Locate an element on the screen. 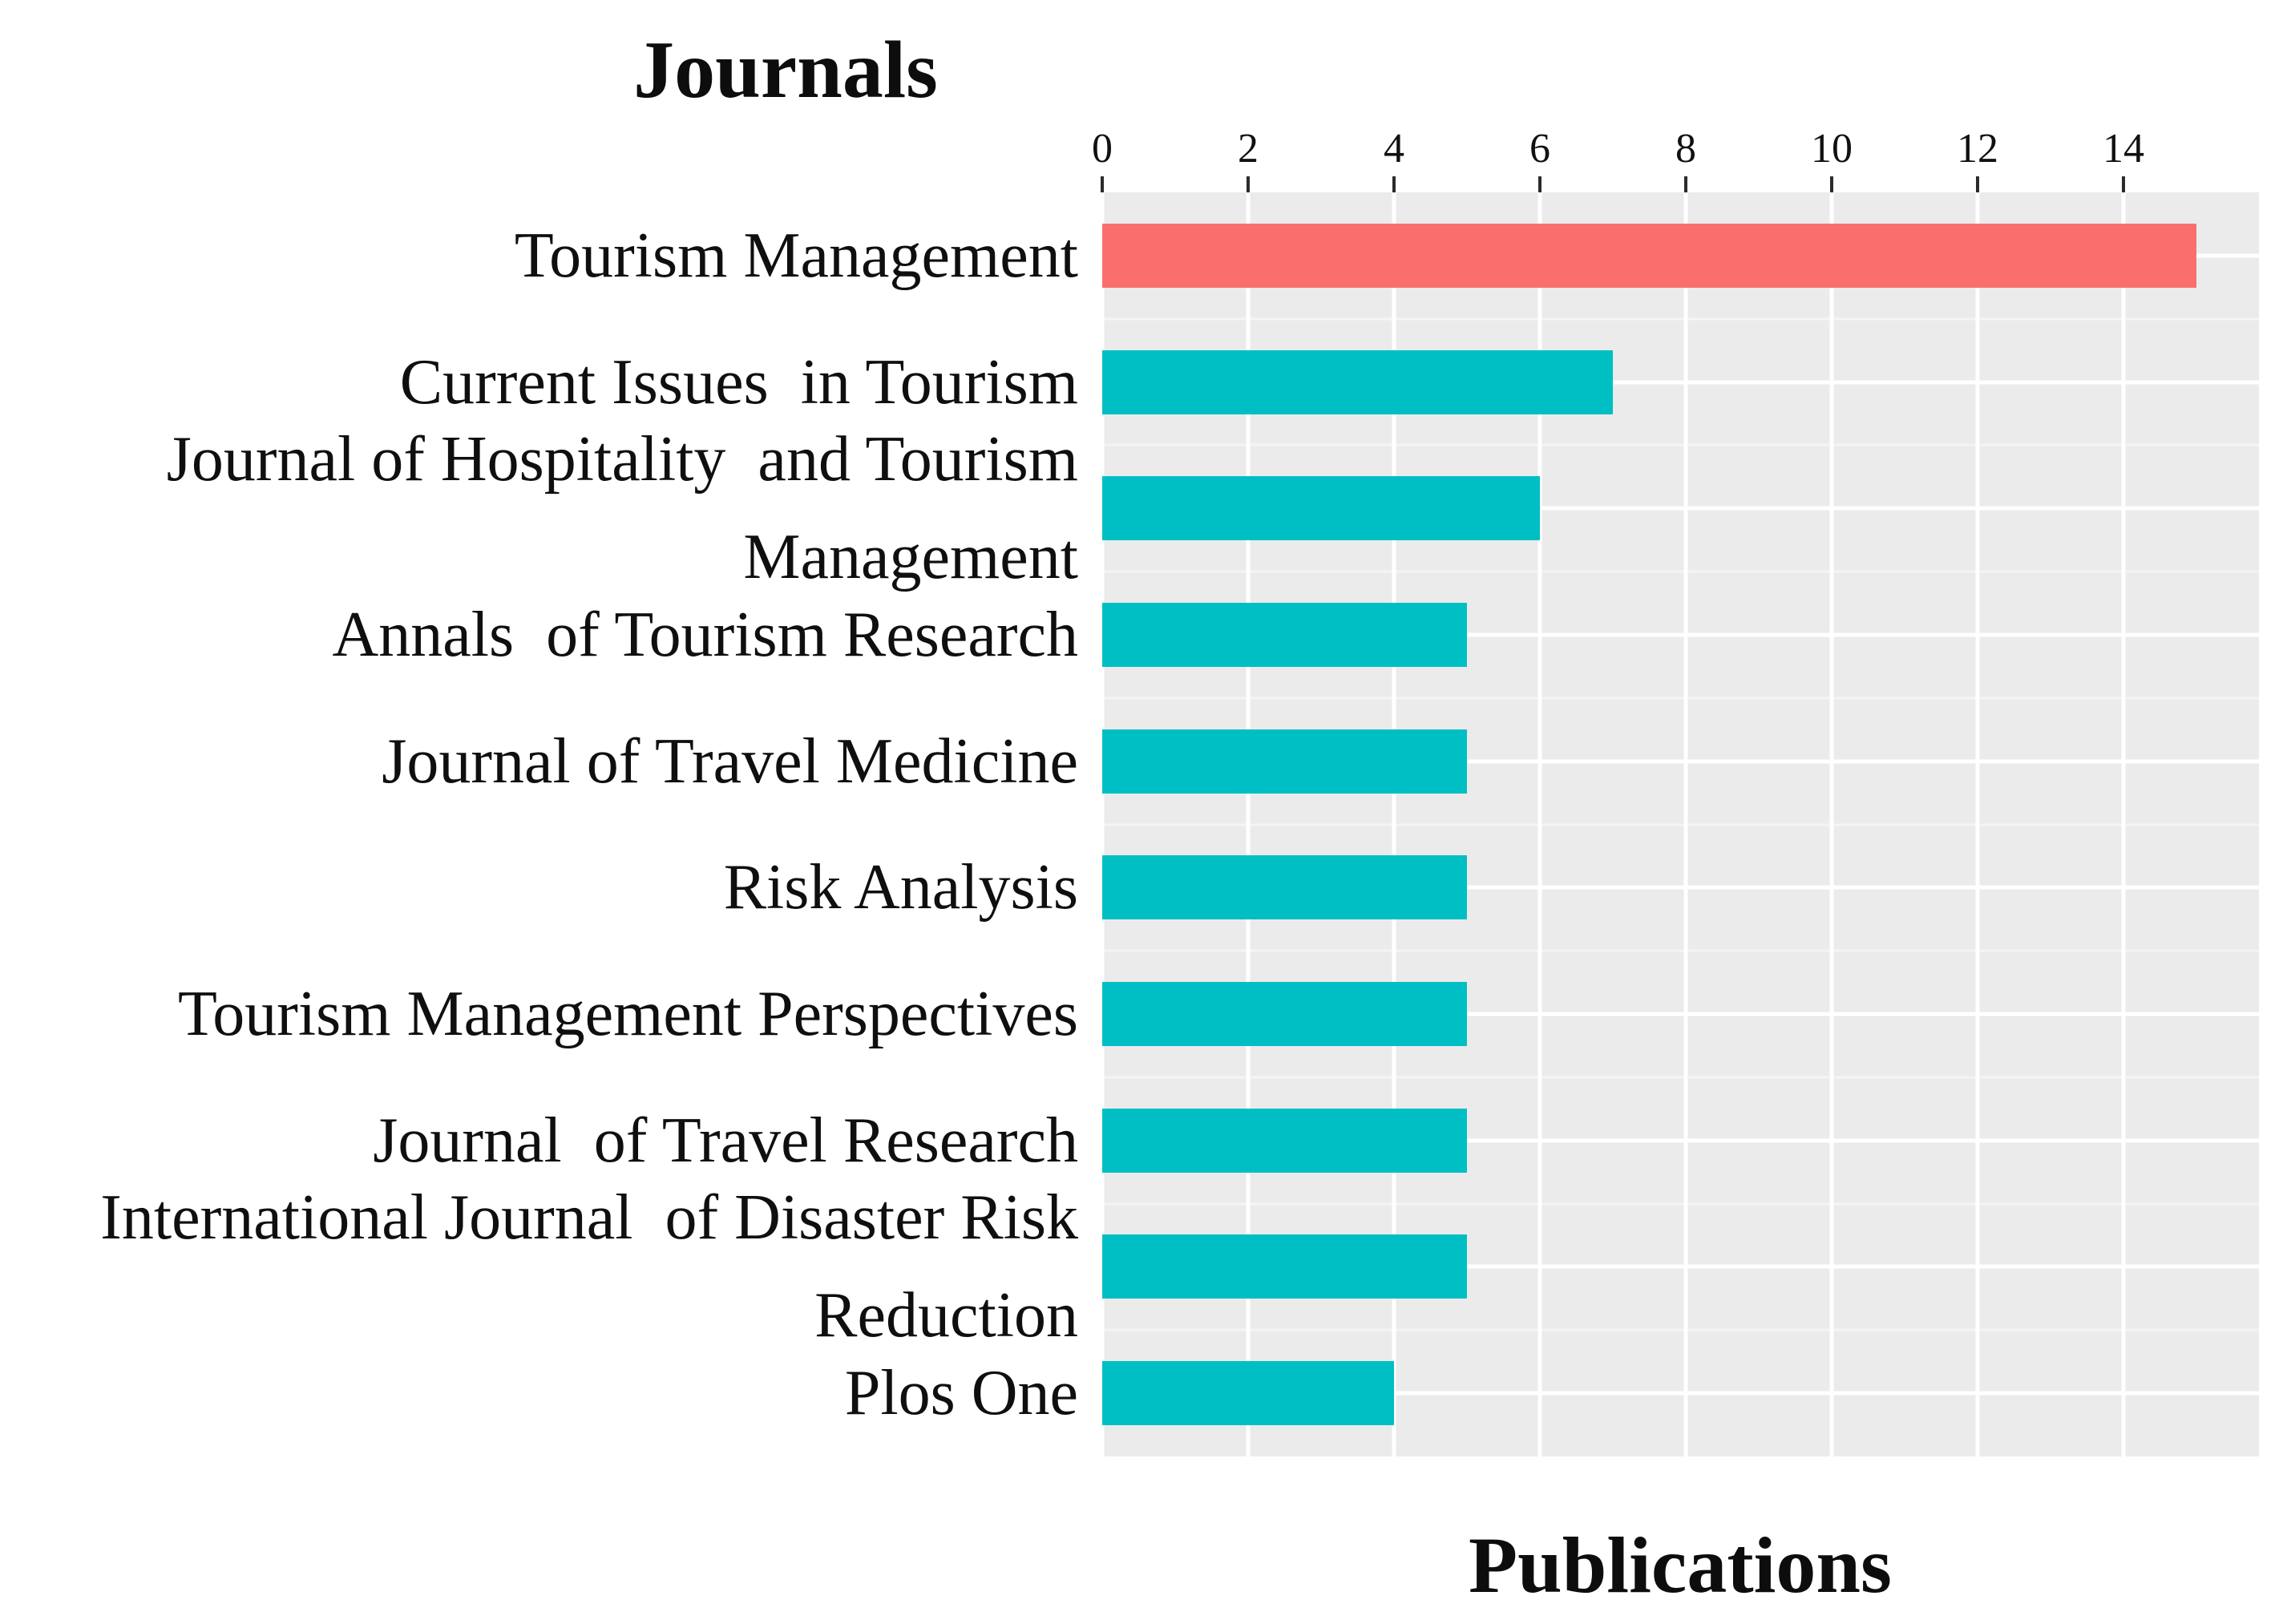  category-label-4: Journal of Travel Medicine is located at coordinates (730, 761).